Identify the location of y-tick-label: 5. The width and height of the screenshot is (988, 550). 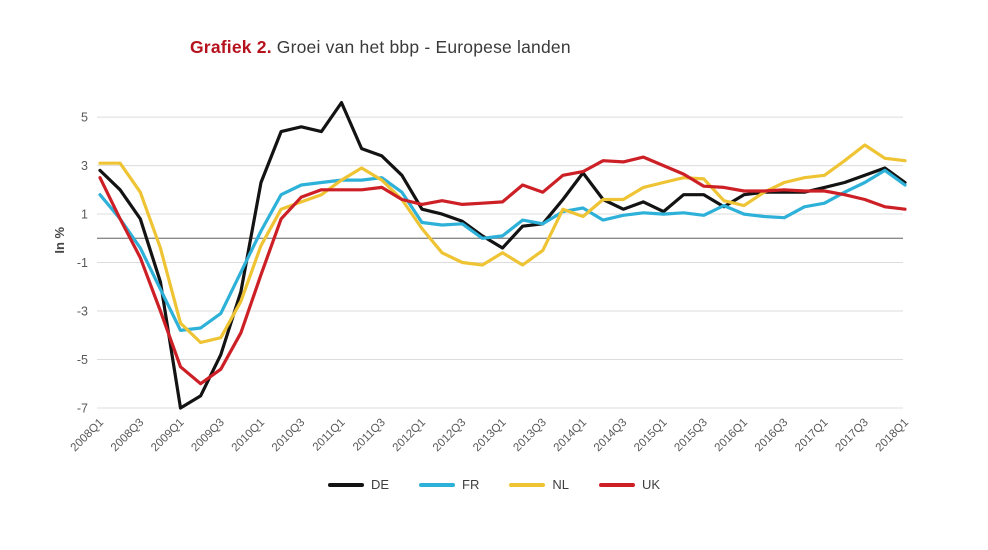
(84, 118).